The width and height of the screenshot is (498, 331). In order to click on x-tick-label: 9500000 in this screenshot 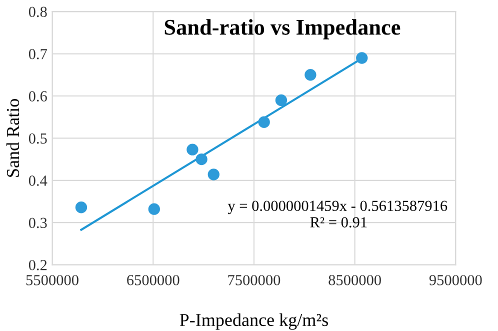, I will do `click(455, 280)`.